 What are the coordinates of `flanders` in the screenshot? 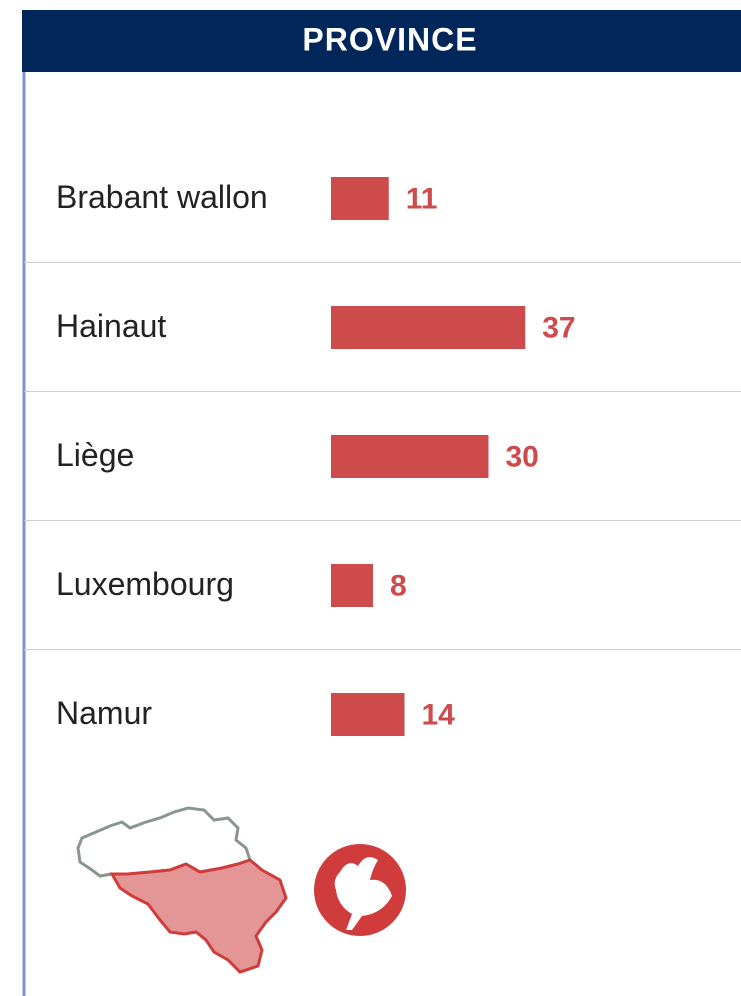 It's located at (164, 842).